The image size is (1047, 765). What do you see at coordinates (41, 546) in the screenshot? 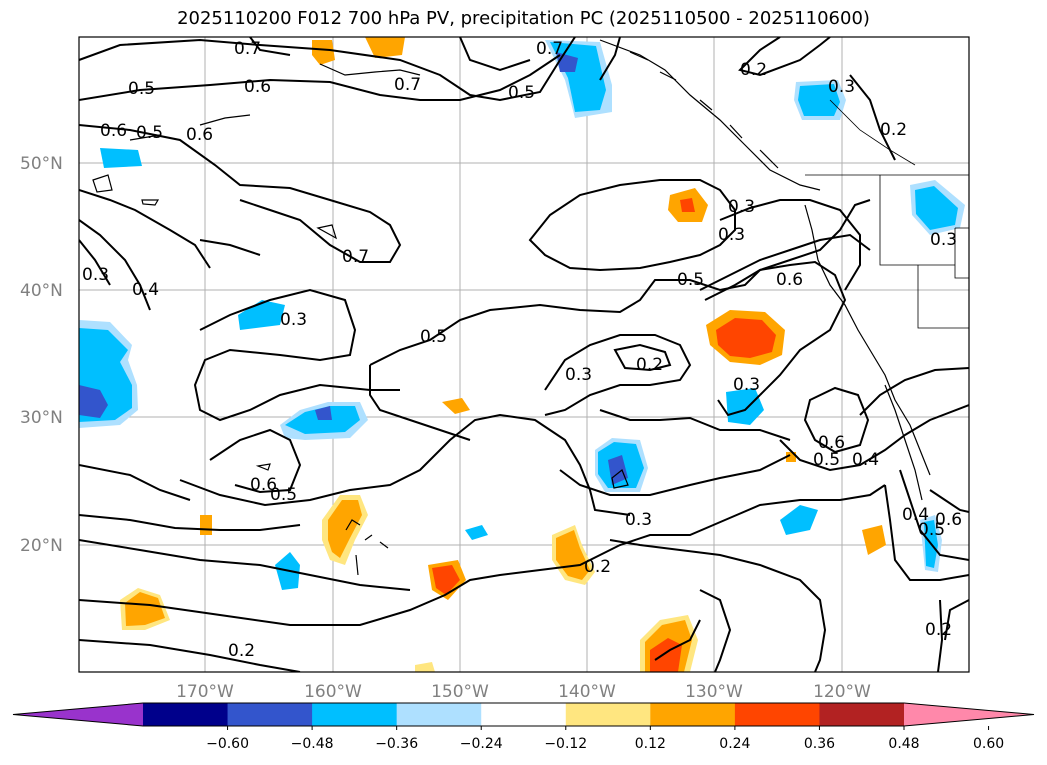
I see `lat-label: 20°N` at bounding box center [41, 546].